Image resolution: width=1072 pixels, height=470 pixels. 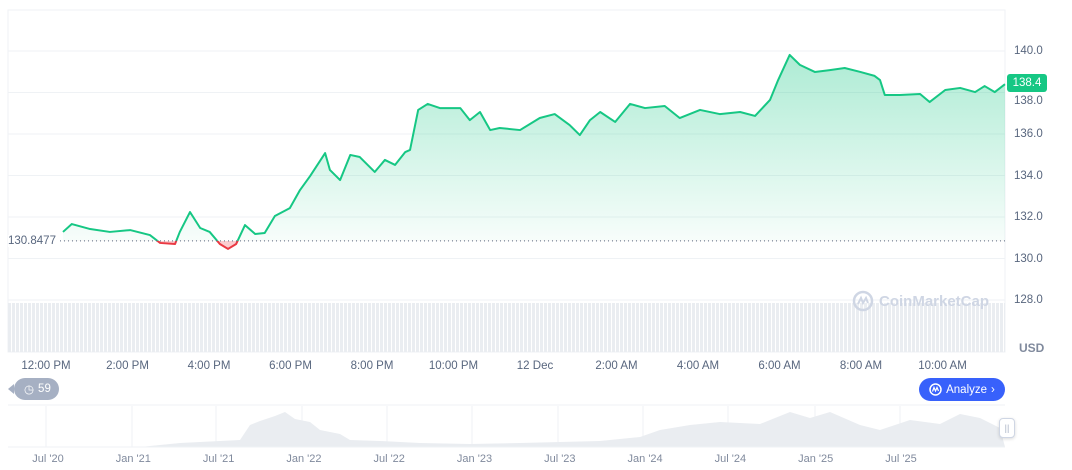 What do you see at coordinates (967, 389) in the screenshot?
I see `analyze-label: Analyze` at bounding box center [967, 389].